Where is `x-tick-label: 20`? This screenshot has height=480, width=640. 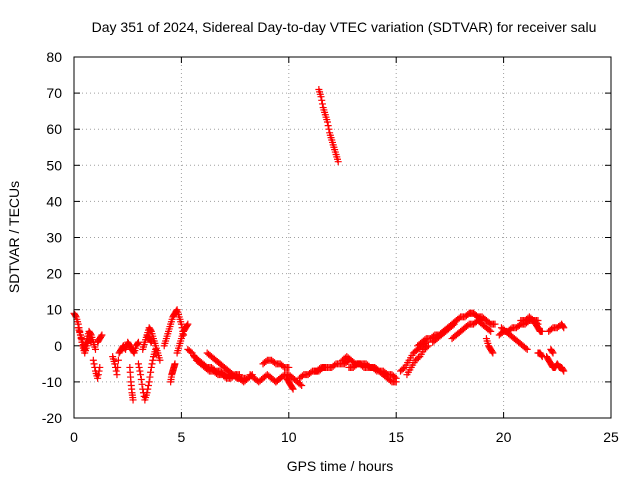
x-tick-label: 20 is located at coordinates (504, 437).